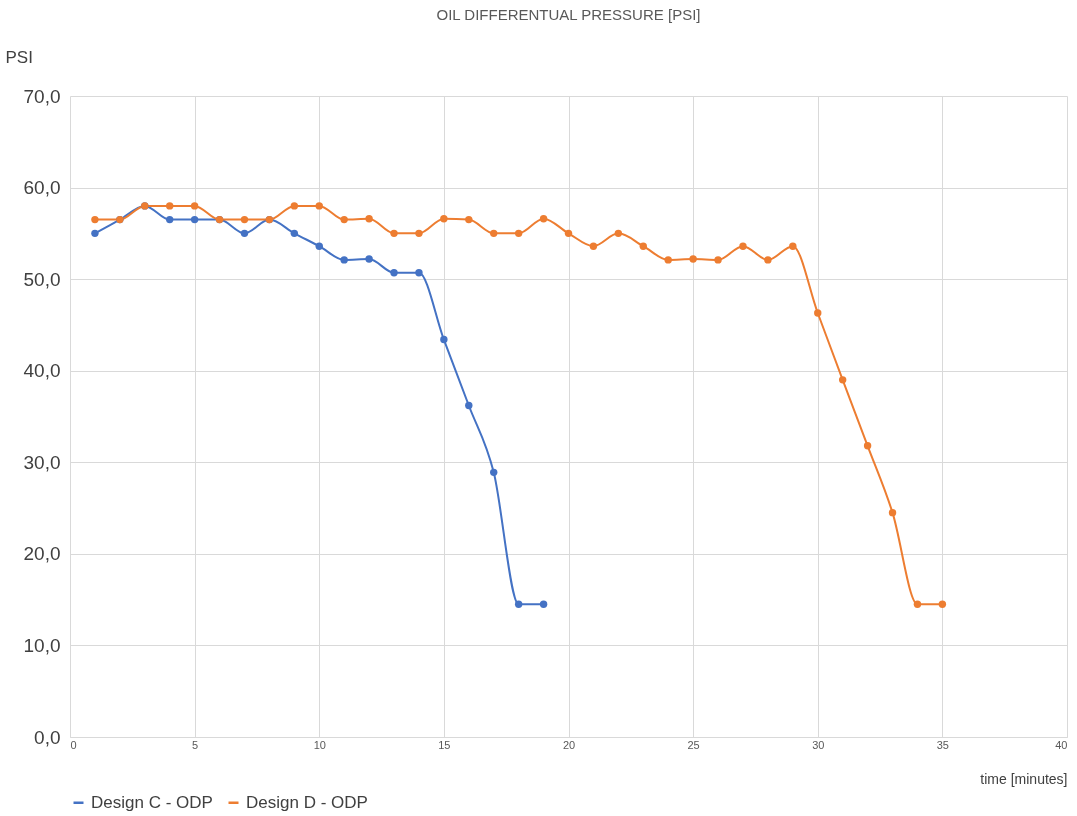 The height and width of the screenshot is (816, 1077). What do you see at coordinates (569, 744) in the screenshot?
I see `x-tick-label: 20` at bounding box center [569, 744].